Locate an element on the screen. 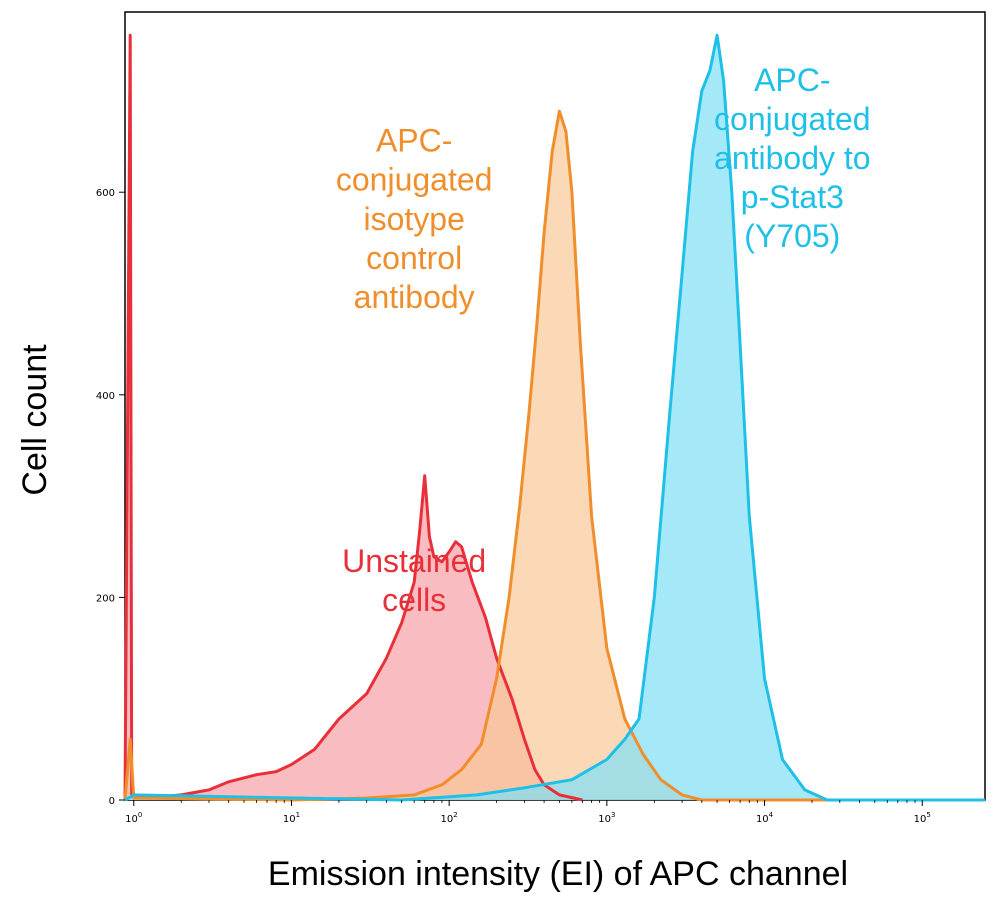 The height and width of the screenshot is (900, 1000). x-tick-label-5: 10⁵ is located at coordinates (922, 818).